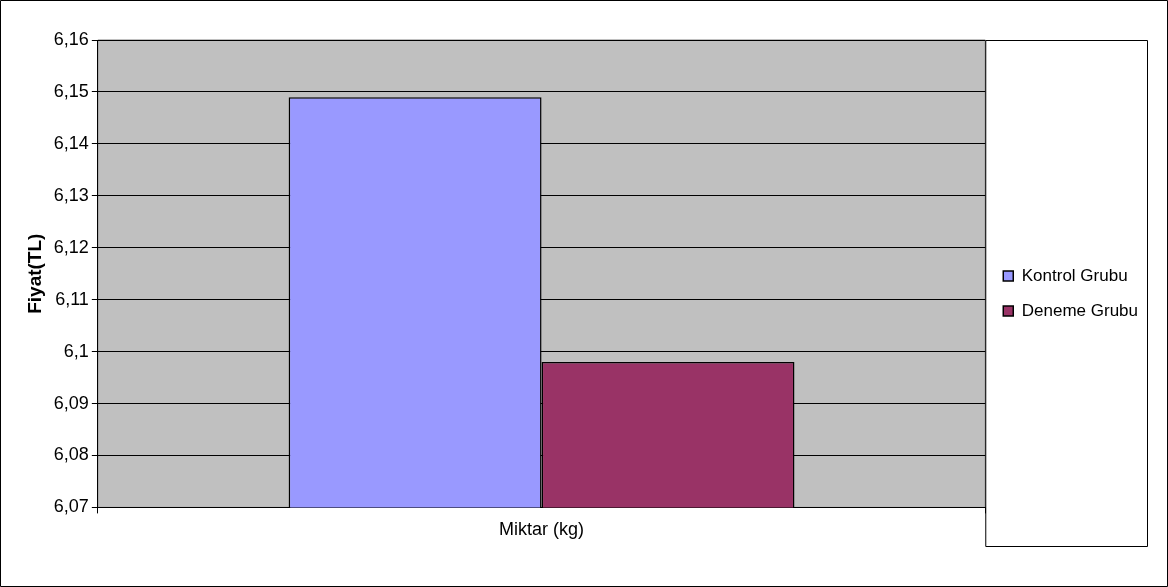  What do you see at coordinates (34, 273) in the screenshot?
I see `y-axis-title: Fiyat(TL)` at bounding box center [34, 273].